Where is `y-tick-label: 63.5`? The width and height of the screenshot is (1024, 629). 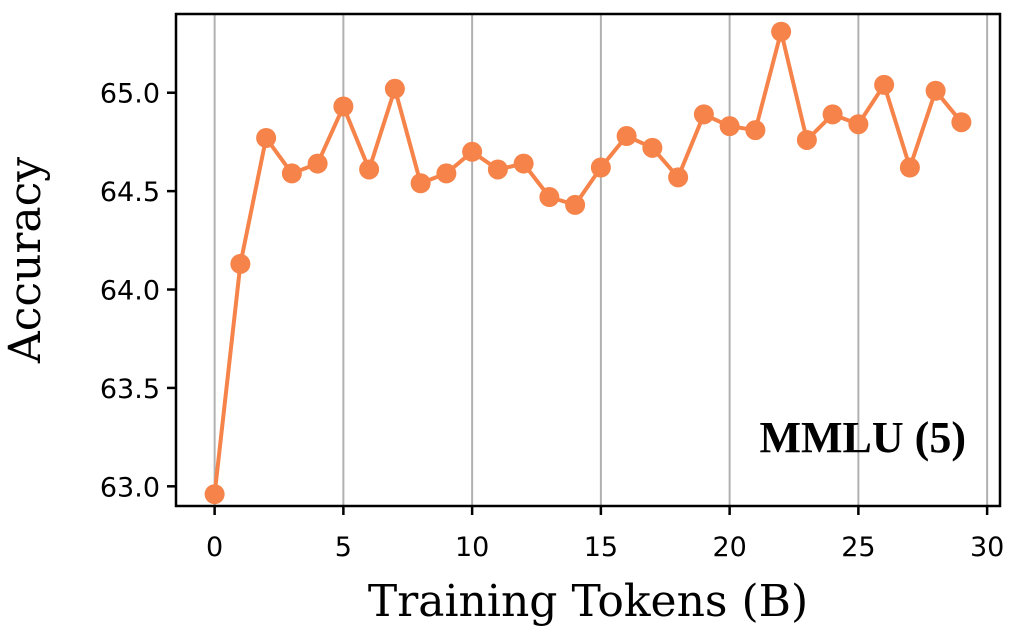 y-tick-label: 63.5 is located at coordinates (130, 389).